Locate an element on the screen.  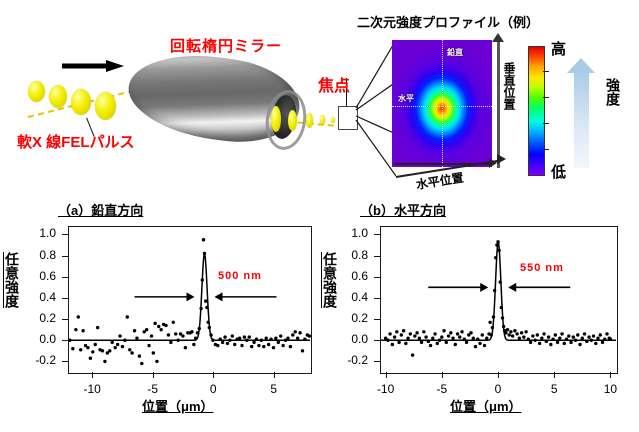
plot-b-frame is located at coordinates (499, 300).